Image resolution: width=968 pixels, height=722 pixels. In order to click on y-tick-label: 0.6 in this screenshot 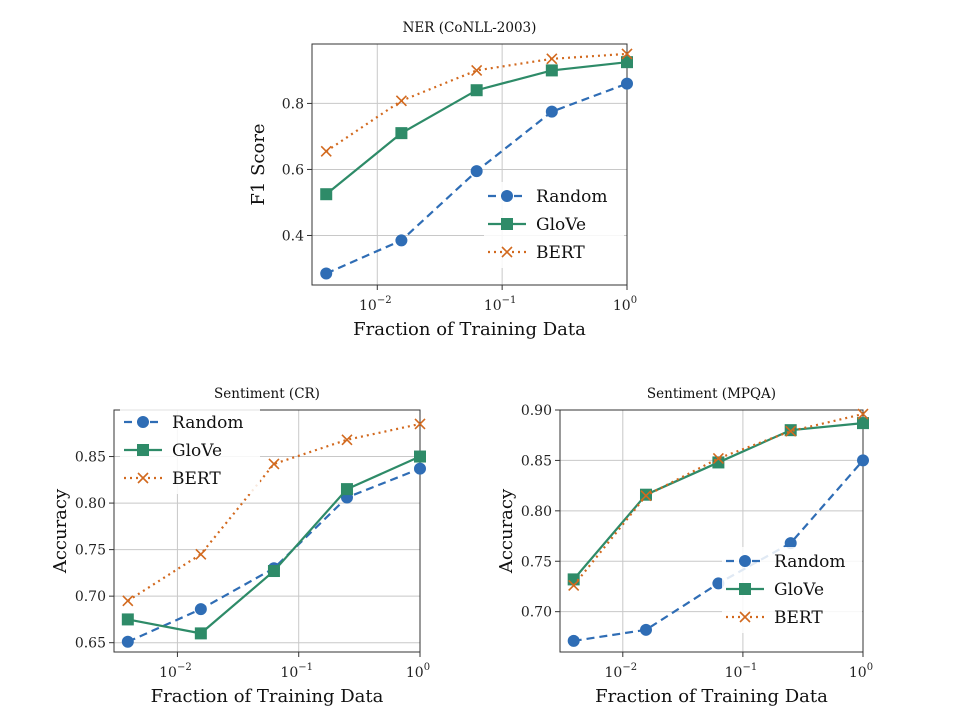, I will do `click(293, 170)`.